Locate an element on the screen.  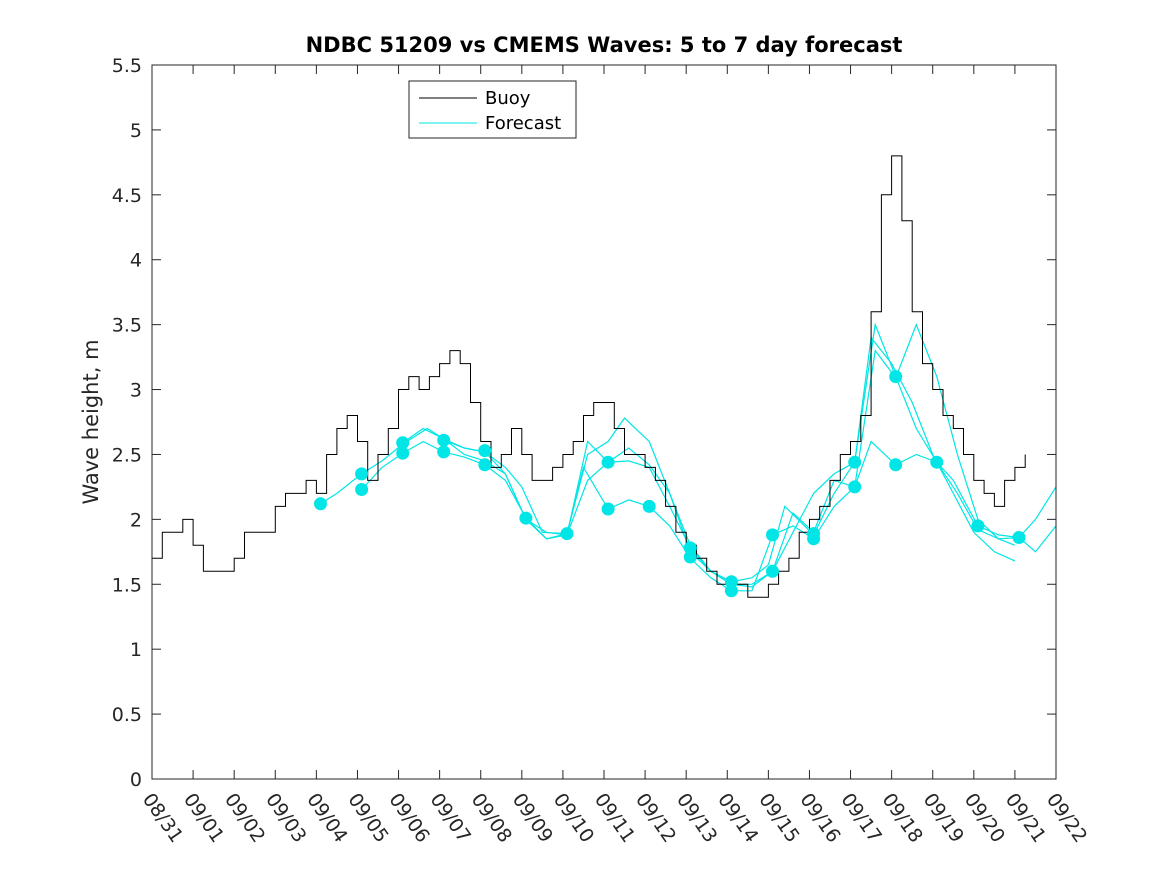
y-tick-label: 5.5 is located at coordinates (127, 66).